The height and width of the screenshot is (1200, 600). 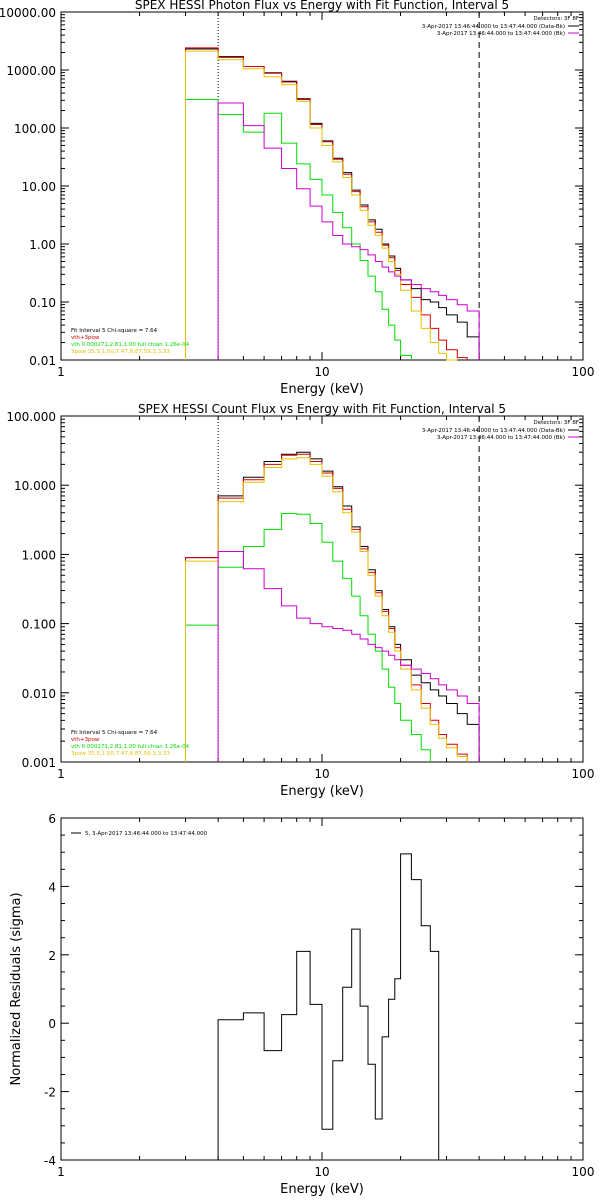 What do you see at coordinates (52, 887) in the screenshot?
I see `y-tick-label: 4` at bounding box center [52, 887].